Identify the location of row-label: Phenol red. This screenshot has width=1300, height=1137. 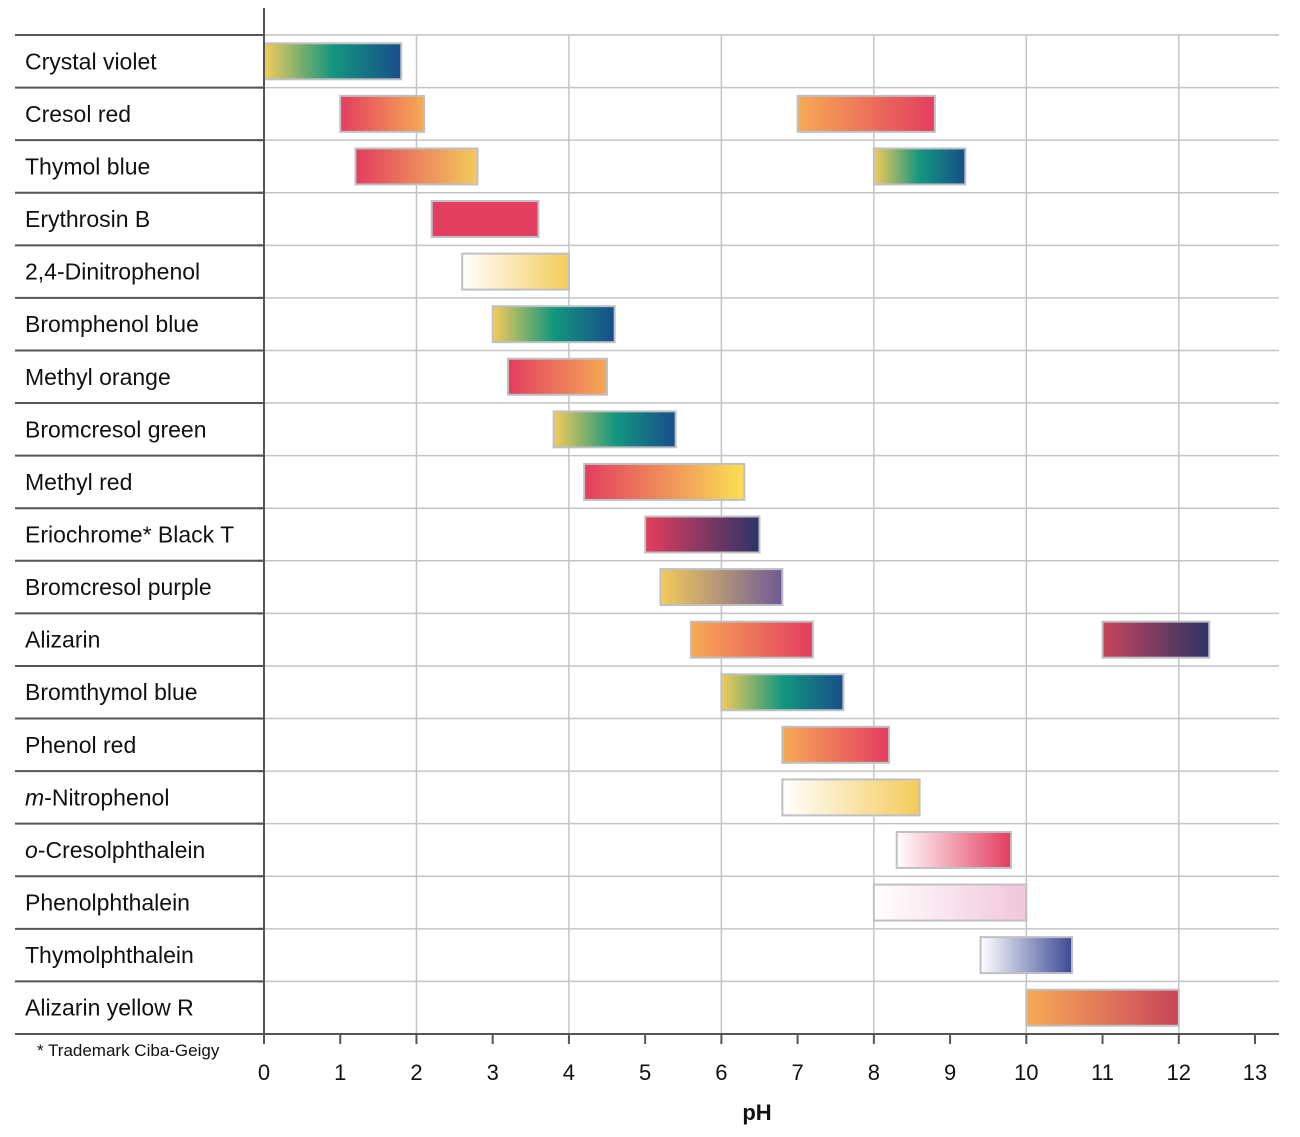
(80, 745).